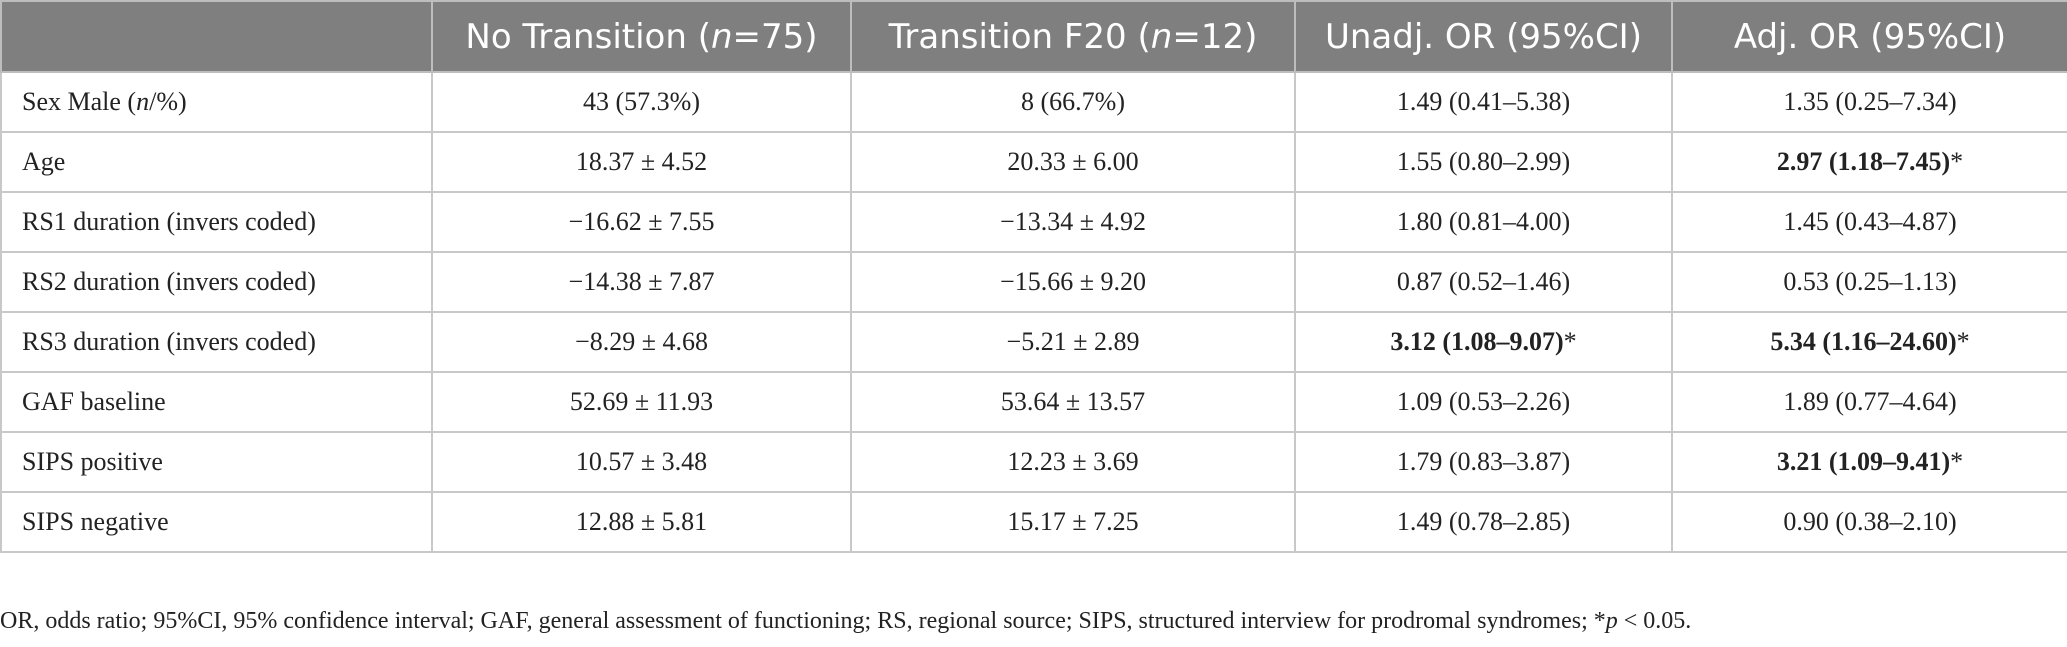 The height and width of the screenshot is (647, 2067). I want to click on column-header-adjusted-or: Adj. OR (95%CI), so click(1869, 36).